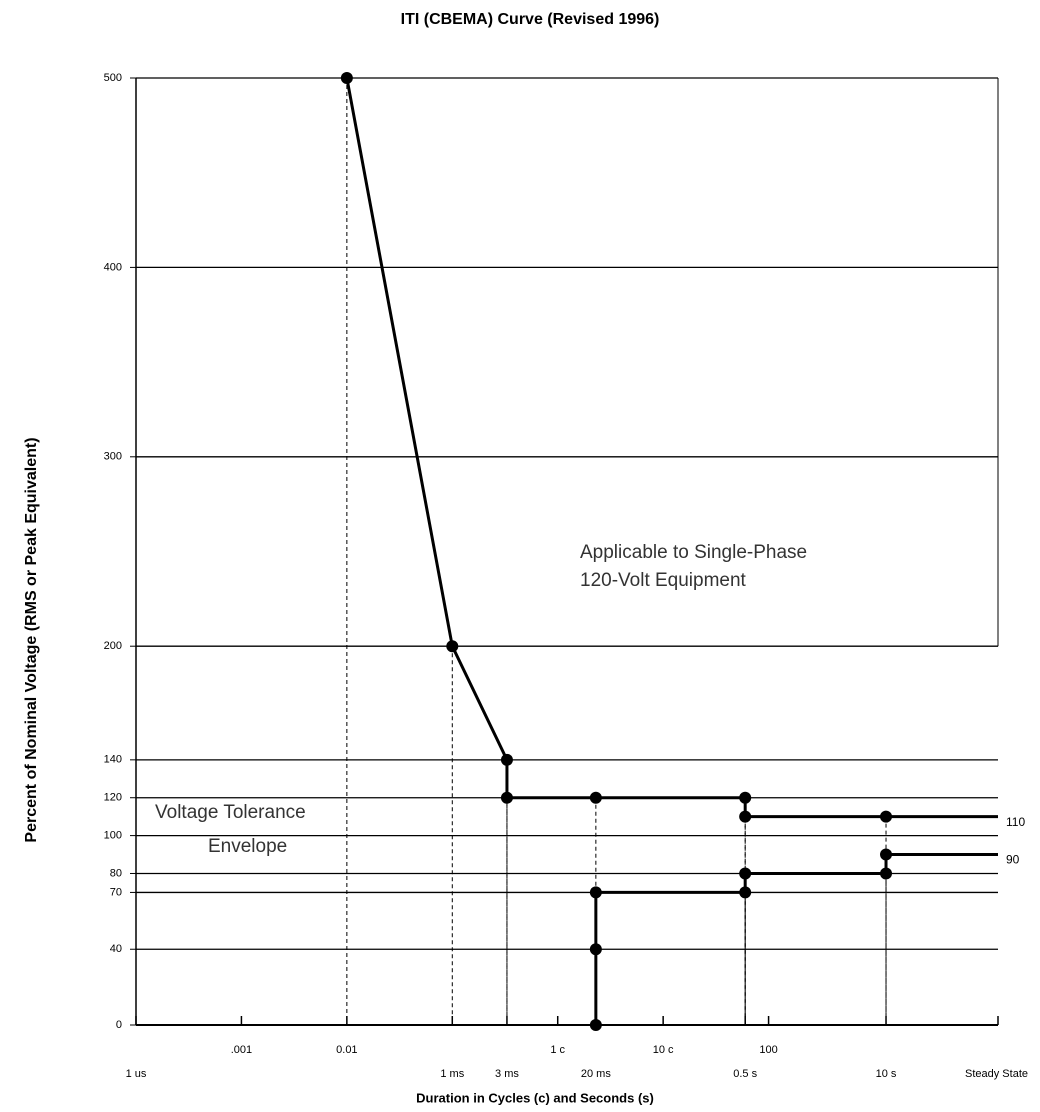 The width and height of the screenshot is (1040, 1112). What do you see at coordinates (768, 1050) in the screenshot?
I see `x-tick-label: 100` at bounding box center [768, 1050].